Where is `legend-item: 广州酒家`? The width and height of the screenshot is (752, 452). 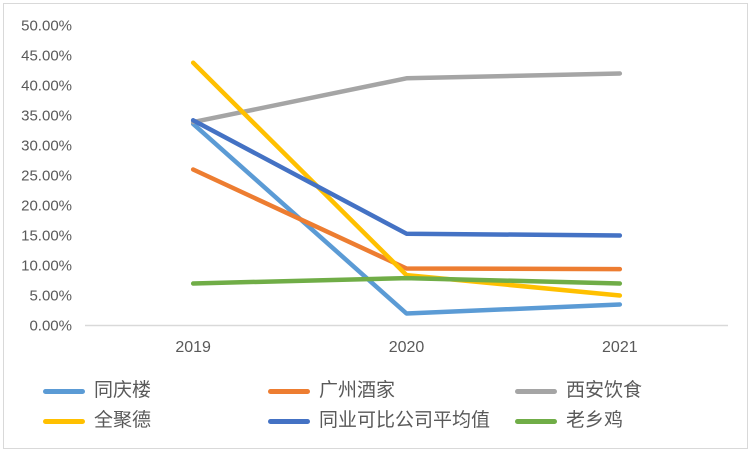
legend-item: 广州酒家 is located at coordinates (331, 391).